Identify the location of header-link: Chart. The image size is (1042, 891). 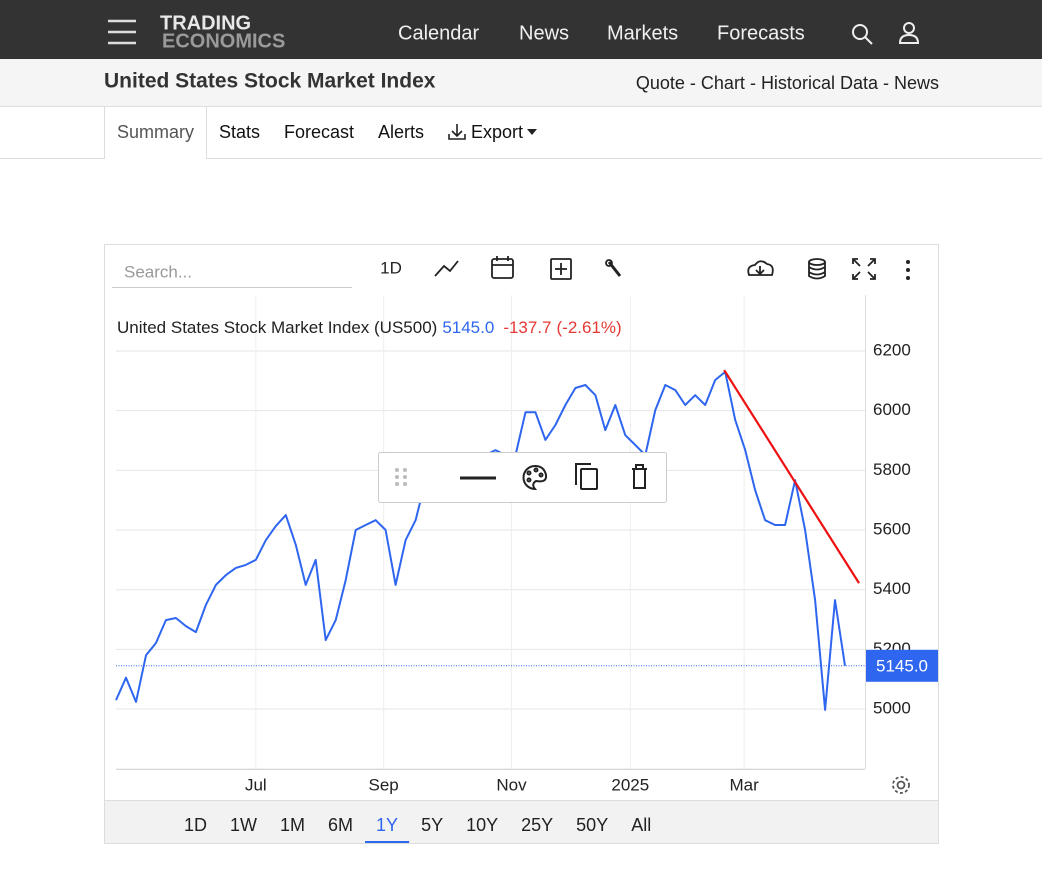
(723, 83).